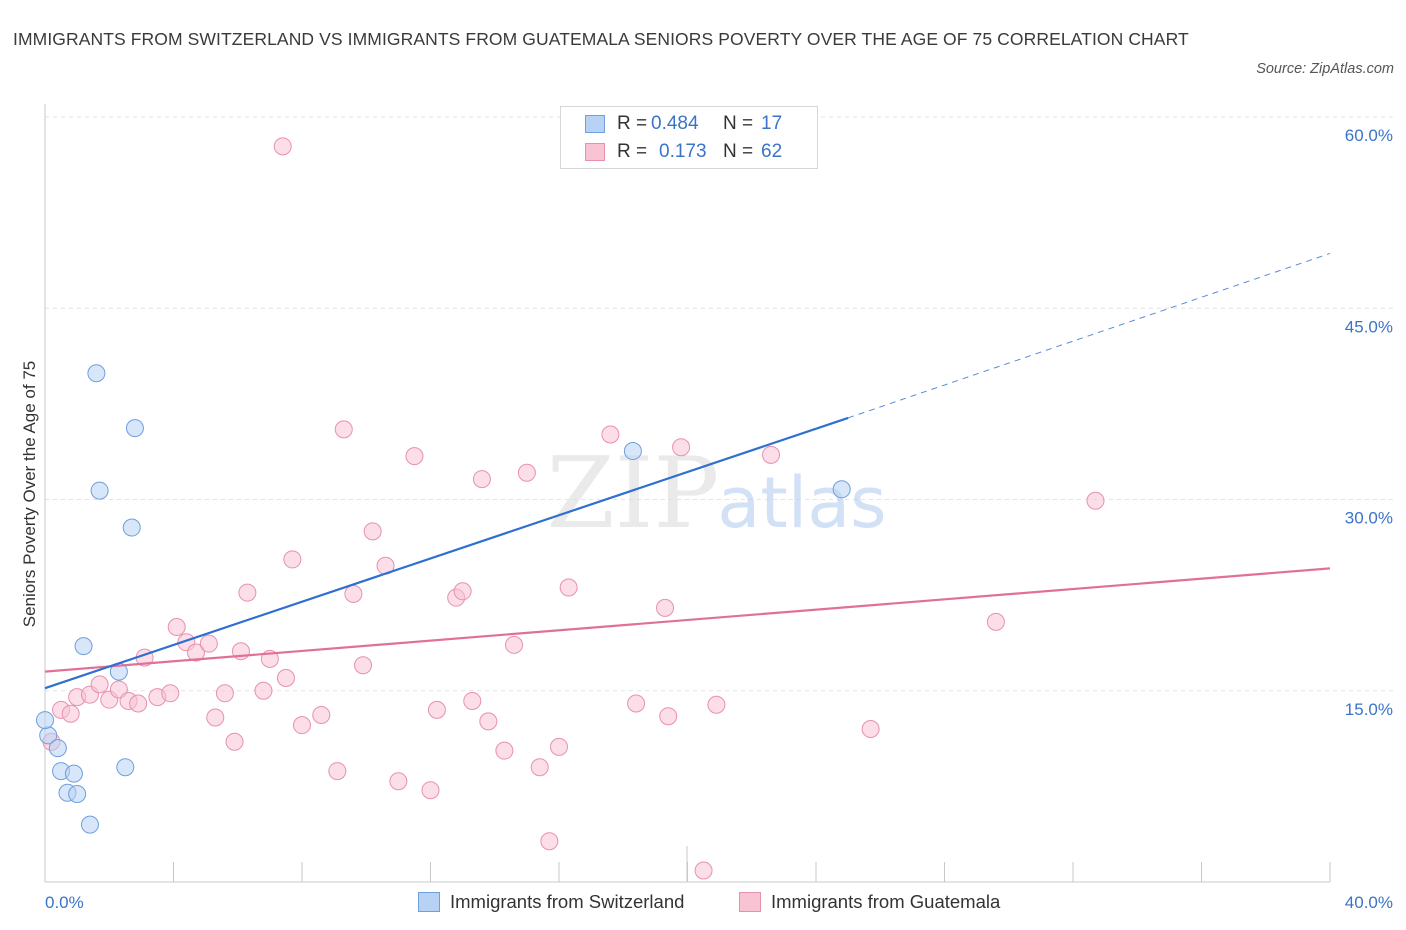  What do you see at coordinates (567, 901) in the screenshot?
I see `bottom-legend-label-switzerland: Immigrants from Switzerland` at bounding box center [567, 901].